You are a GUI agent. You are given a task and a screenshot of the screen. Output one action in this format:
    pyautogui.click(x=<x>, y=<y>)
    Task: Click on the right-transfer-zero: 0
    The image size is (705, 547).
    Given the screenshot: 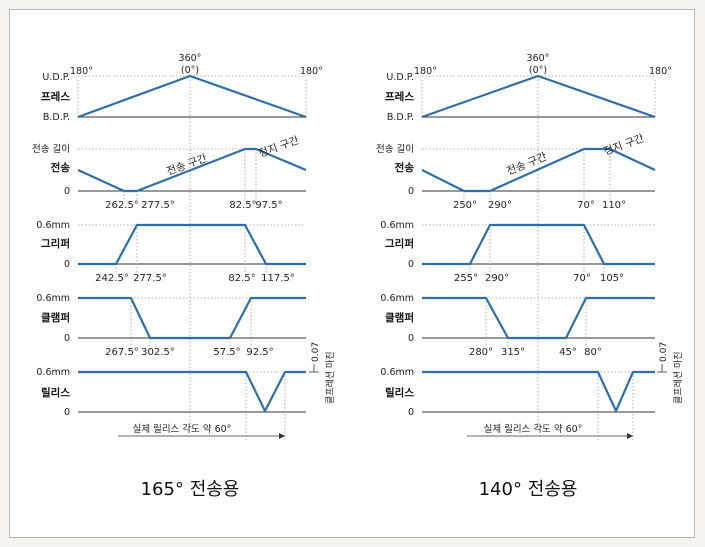 What is the action you would take?
    pyautogui.click(x=411, y=191)
    